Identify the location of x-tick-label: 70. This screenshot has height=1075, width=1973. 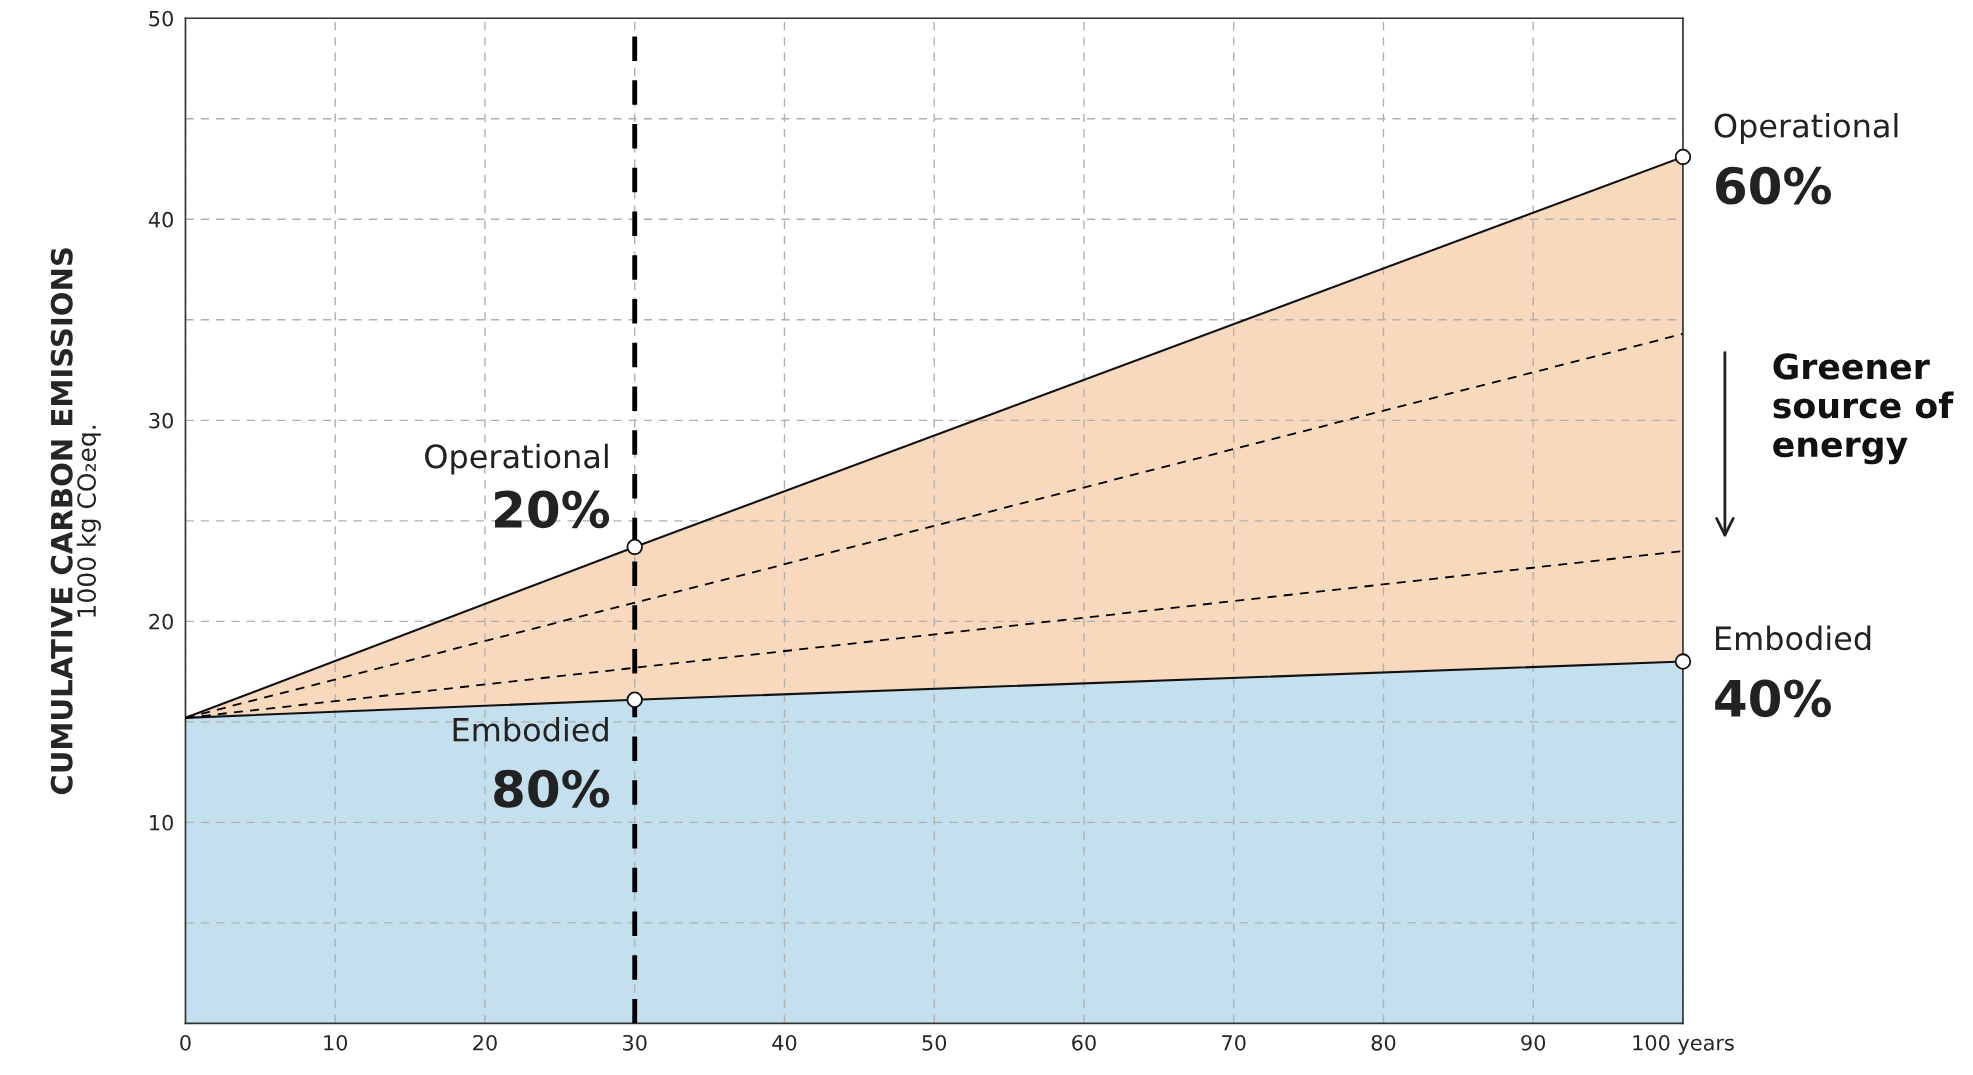
(1234, 1042).